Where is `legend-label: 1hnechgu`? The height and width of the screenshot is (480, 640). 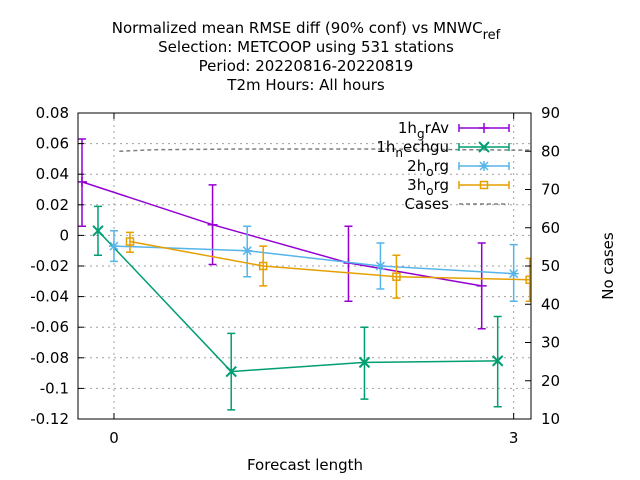 legend-label: 1hnechgu is located at coordinates (412, 149).